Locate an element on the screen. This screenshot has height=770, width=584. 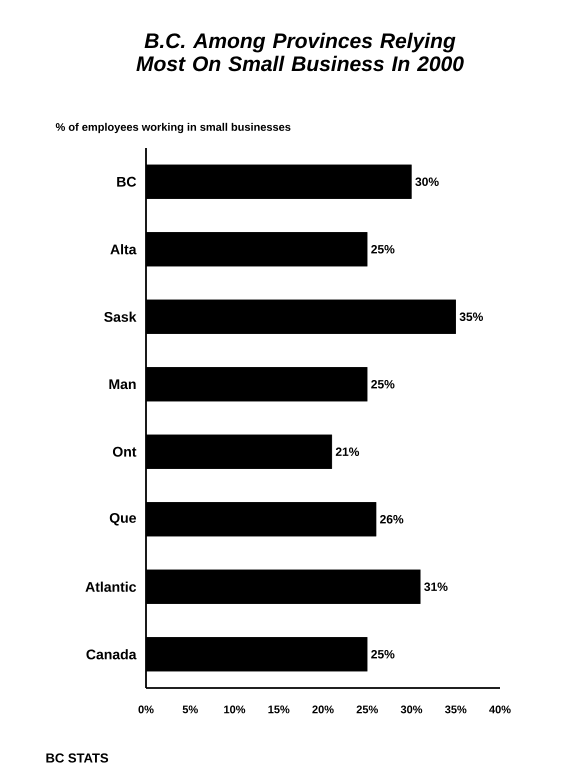
y-tick-label: Canada is located at coordinates (111, 654).